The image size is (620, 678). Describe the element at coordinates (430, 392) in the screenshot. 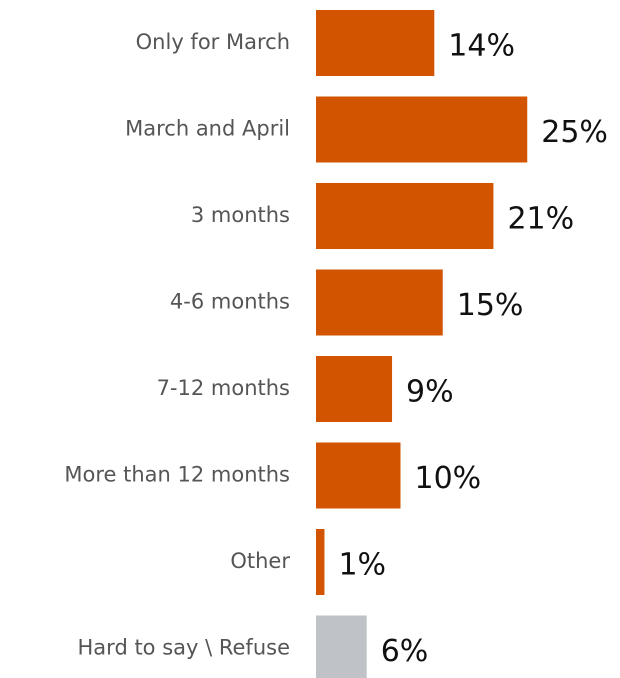

I see `value-label: 9%` at that location.